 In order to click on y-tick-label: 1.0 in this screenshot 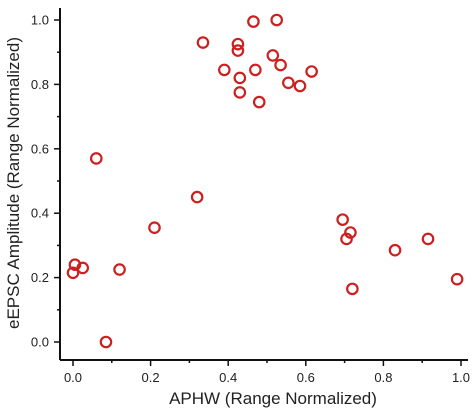, I will do `click(40, 20)`.